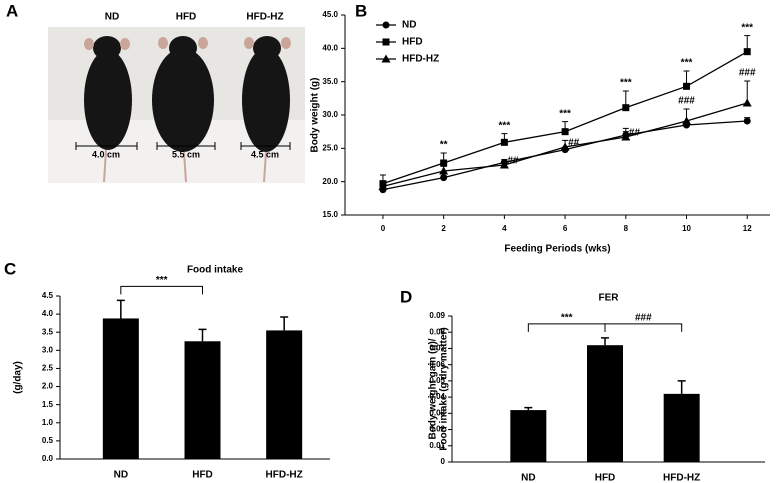 The height and width of the screenshot is (483, 778). I want to click on y-tick-label: 1.5, so click(48, 404).